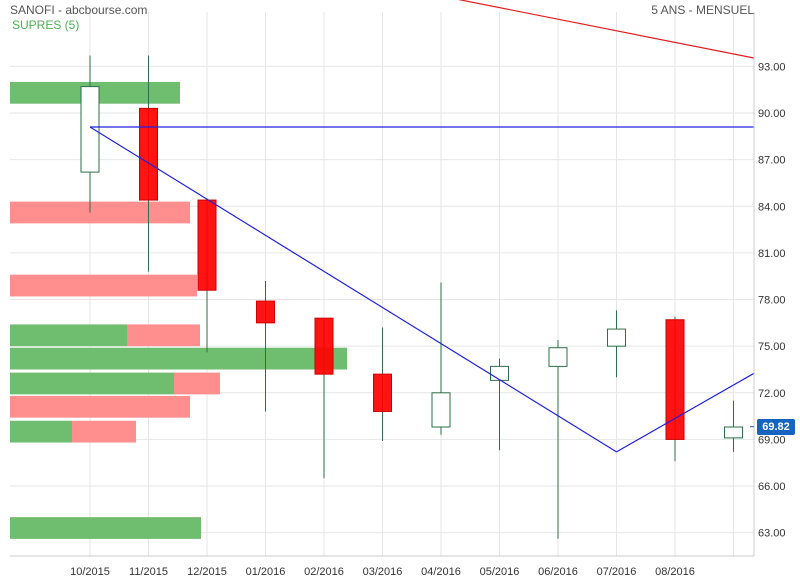  Describe the element at coordinates (558, 572) in the screenshot. I see `x-tick-label: 06/2016` at that location.